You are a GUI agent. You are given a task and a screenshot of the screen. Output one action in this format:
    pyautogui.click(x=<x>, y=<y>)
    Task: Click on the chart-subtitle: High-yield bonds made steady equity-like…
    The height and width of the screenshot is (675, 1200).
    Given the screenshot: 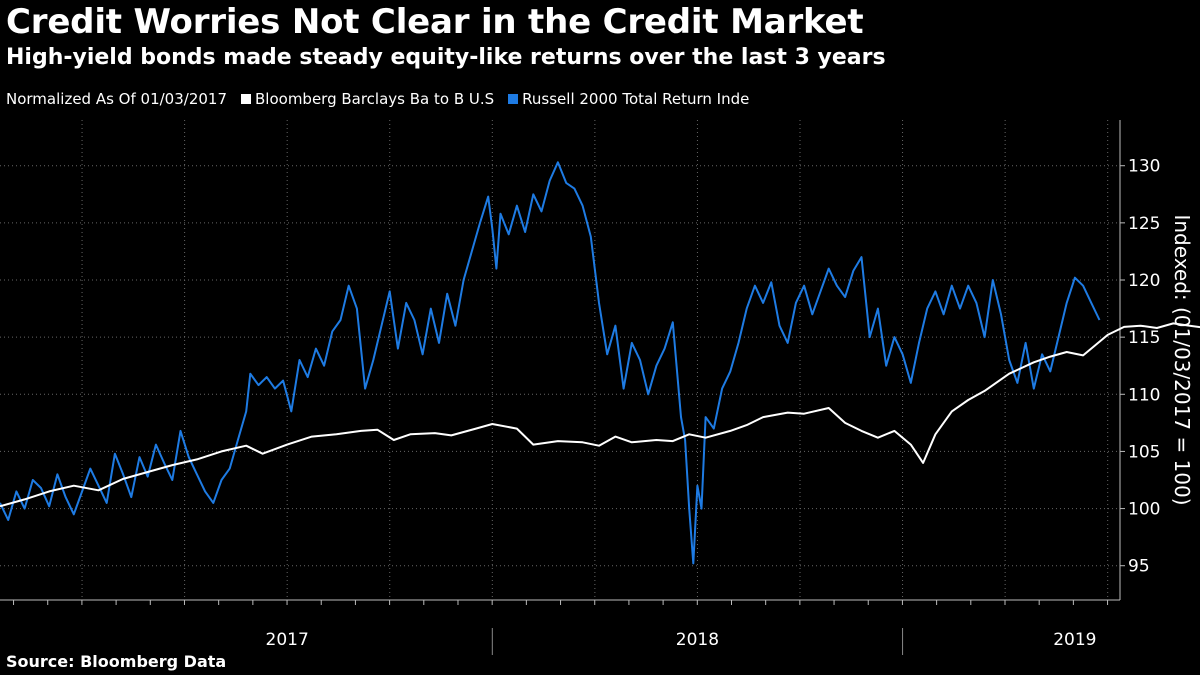 What is the action you would take?
    pyautogui.click(x=446, y=57)
    